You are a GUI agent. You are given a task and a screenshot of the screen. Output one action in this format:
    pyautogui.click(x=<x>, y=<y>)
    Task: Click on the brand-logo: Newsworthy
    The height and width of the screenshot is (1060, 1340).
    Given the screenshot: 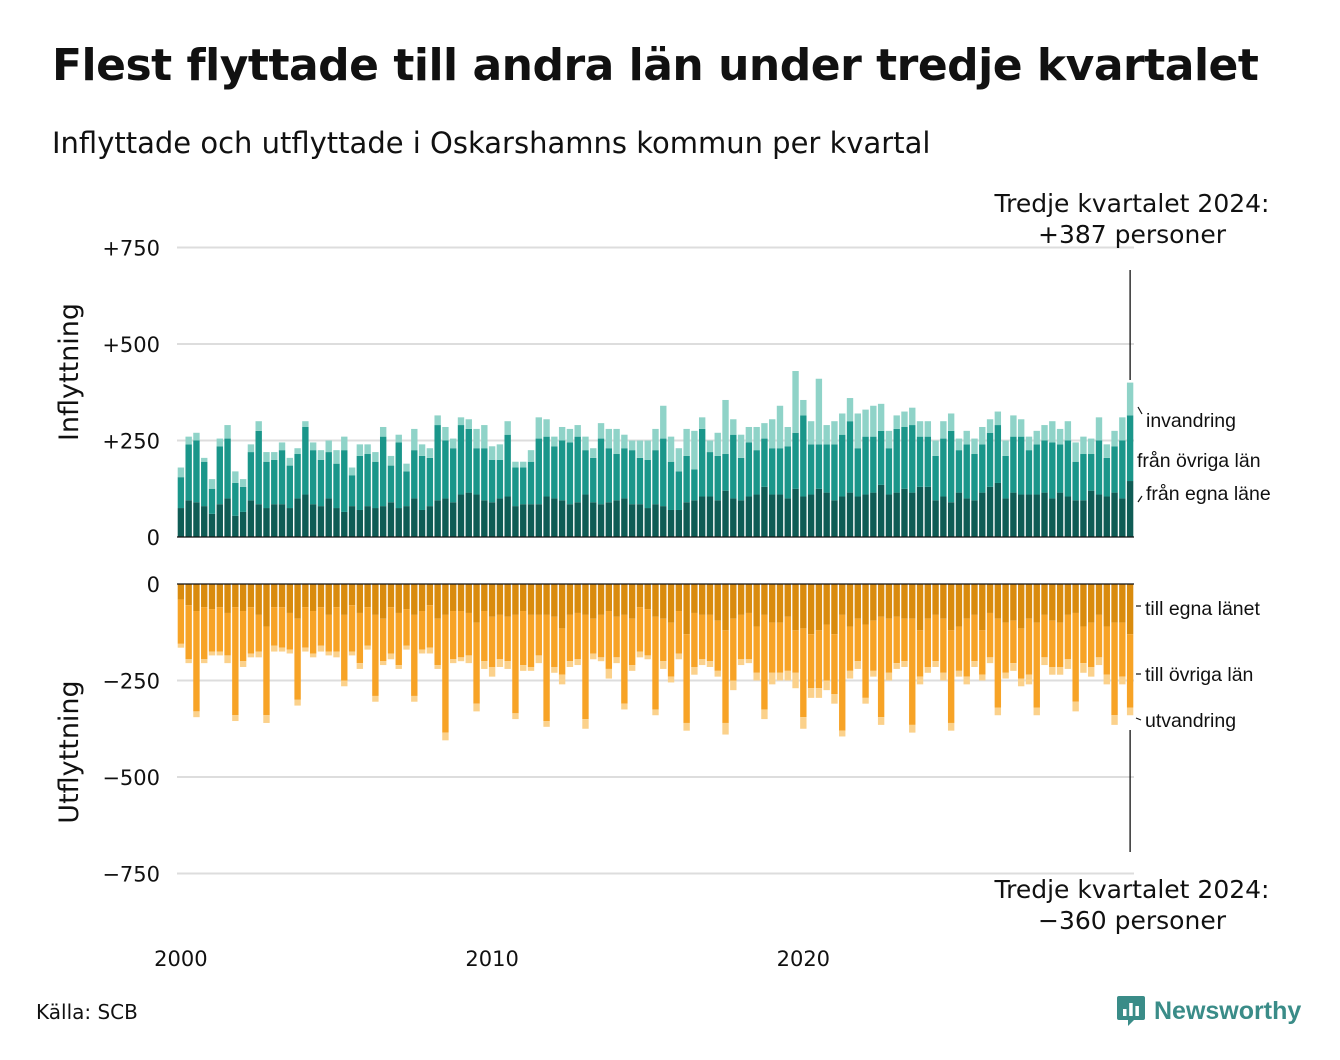 What is the action you would take?
    pyautogui.click(x=1208, y=1011)
    